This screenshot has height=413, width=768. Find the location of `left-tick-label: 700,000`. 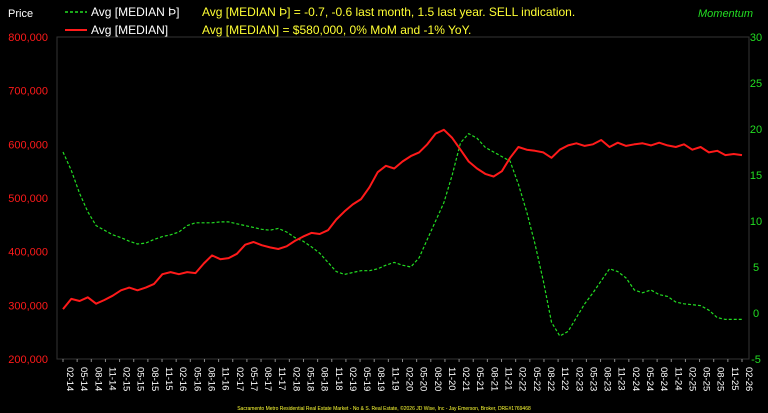

left-tick-label: 700,000 is located at coordinates (28, 92).